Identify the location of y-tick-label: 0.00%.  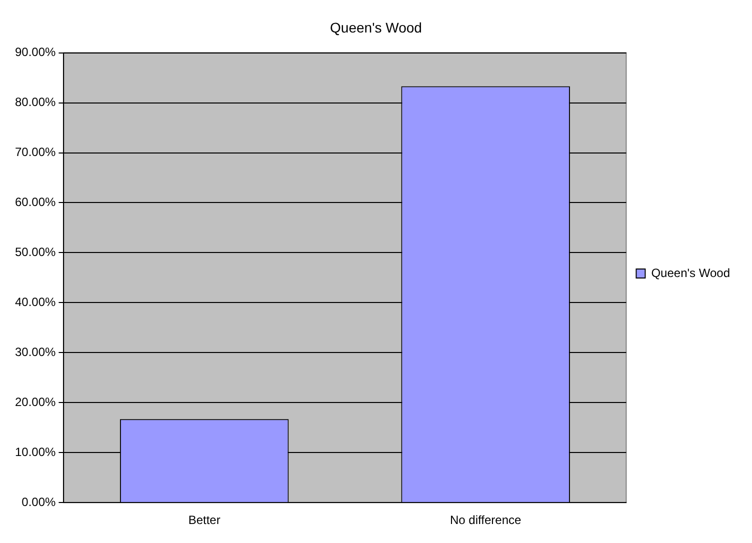
(39, 501).